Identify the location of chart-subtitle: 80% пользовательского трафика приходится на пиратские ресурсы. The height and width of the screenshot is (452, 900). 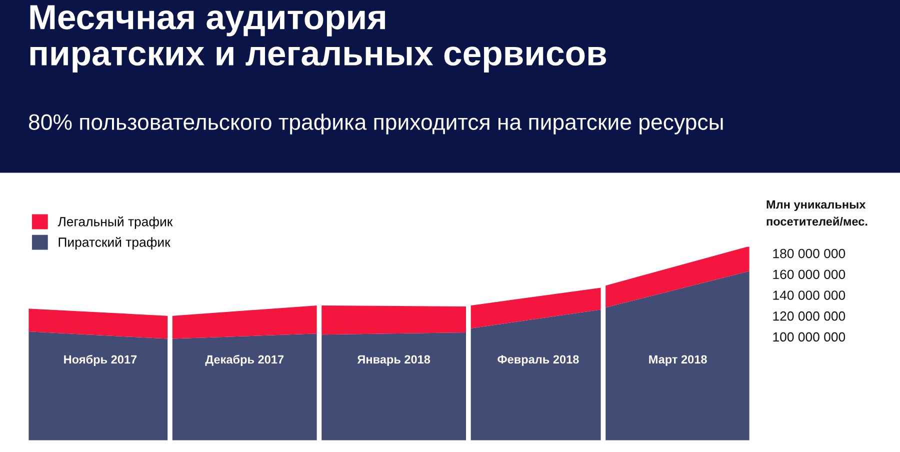
(375, 124).